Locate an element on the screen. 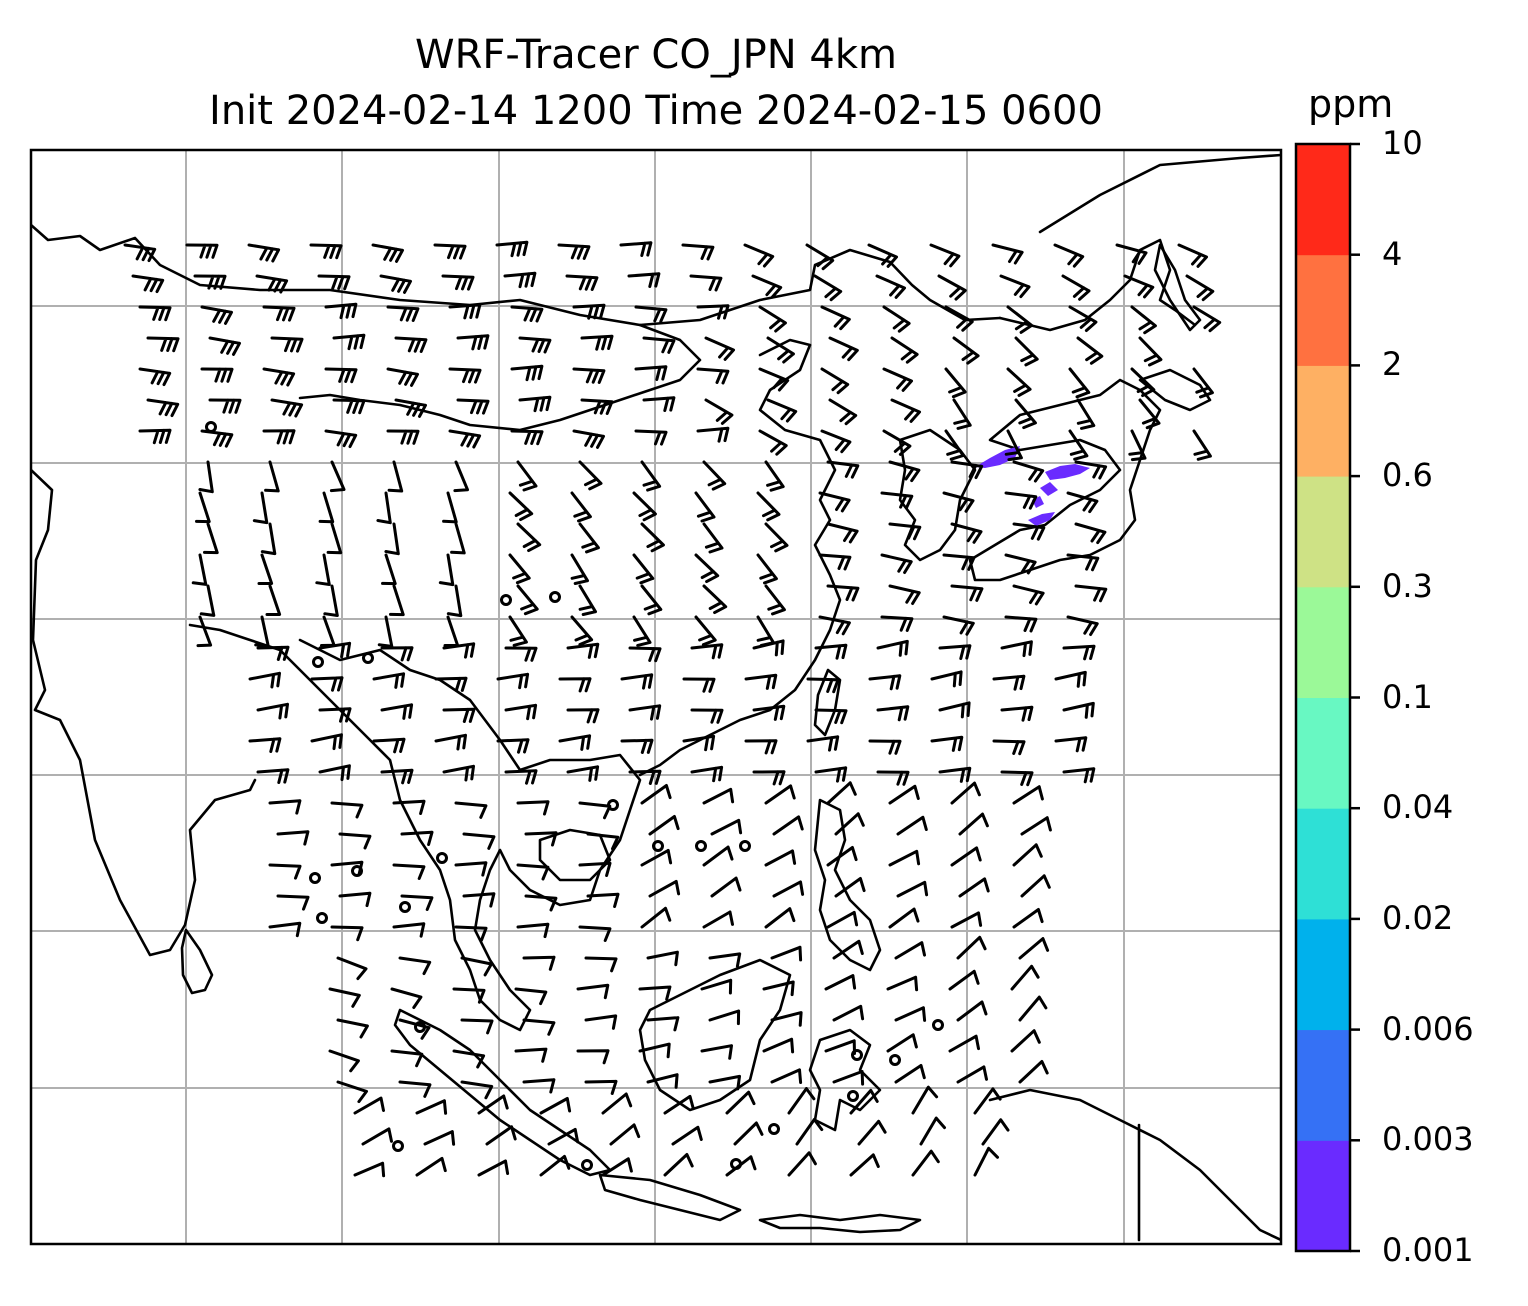  coastline-china-east is located at coordinates (740, 557).